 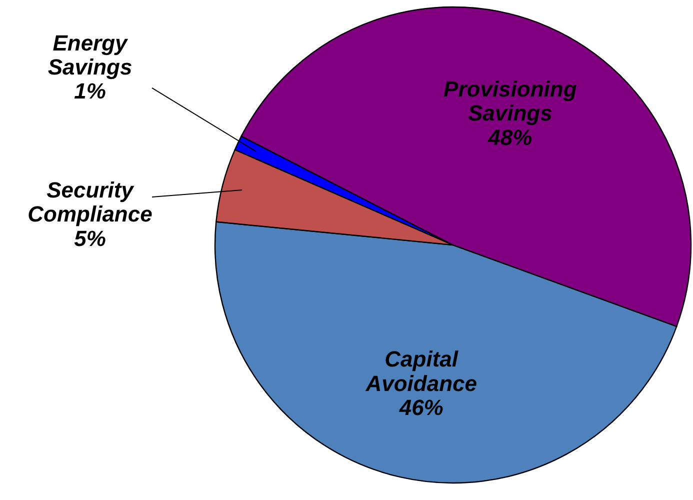 What do you see at coordinates (511, 101) in the screenshot?
I see `slice-label: Provisioning Savings` at bounding box center [511, 101].